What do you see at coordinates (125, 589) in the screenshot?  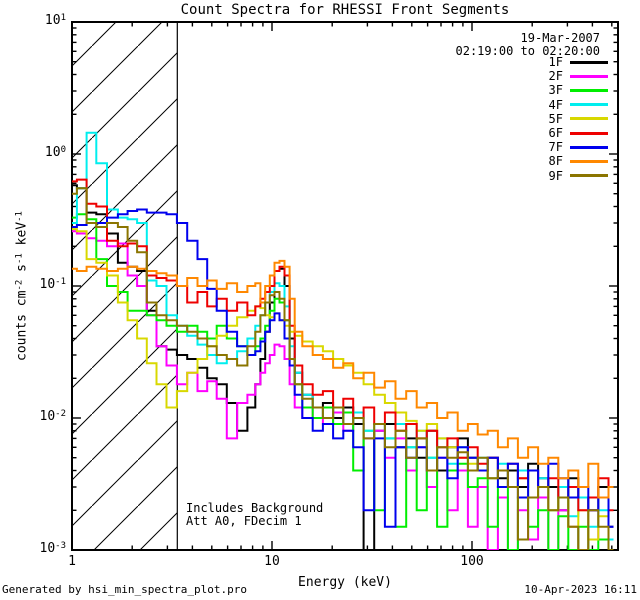 I see `generated-by-text: Generated by hsi_min_spectra_plot.pro` at bounding box center [125, 589].